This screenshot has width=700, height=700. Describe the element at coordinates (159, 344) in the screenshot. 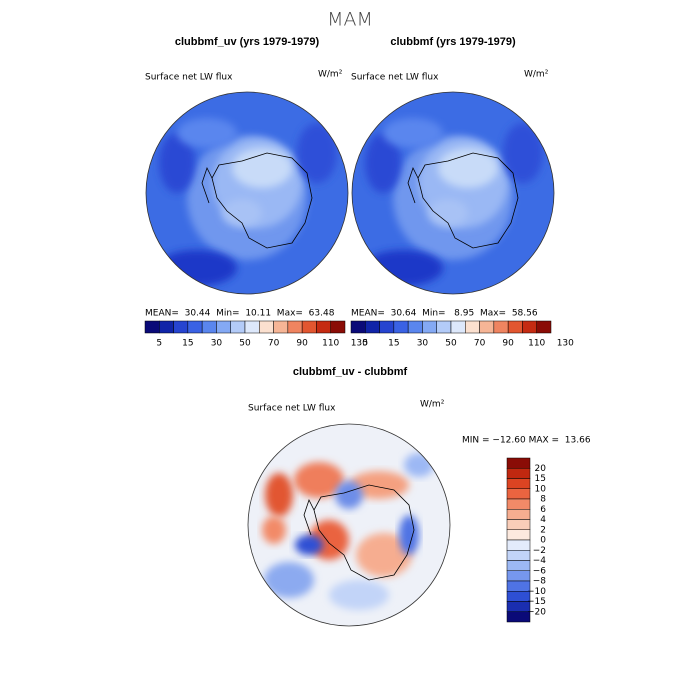

I see `colorbar-label: 5` at that location.